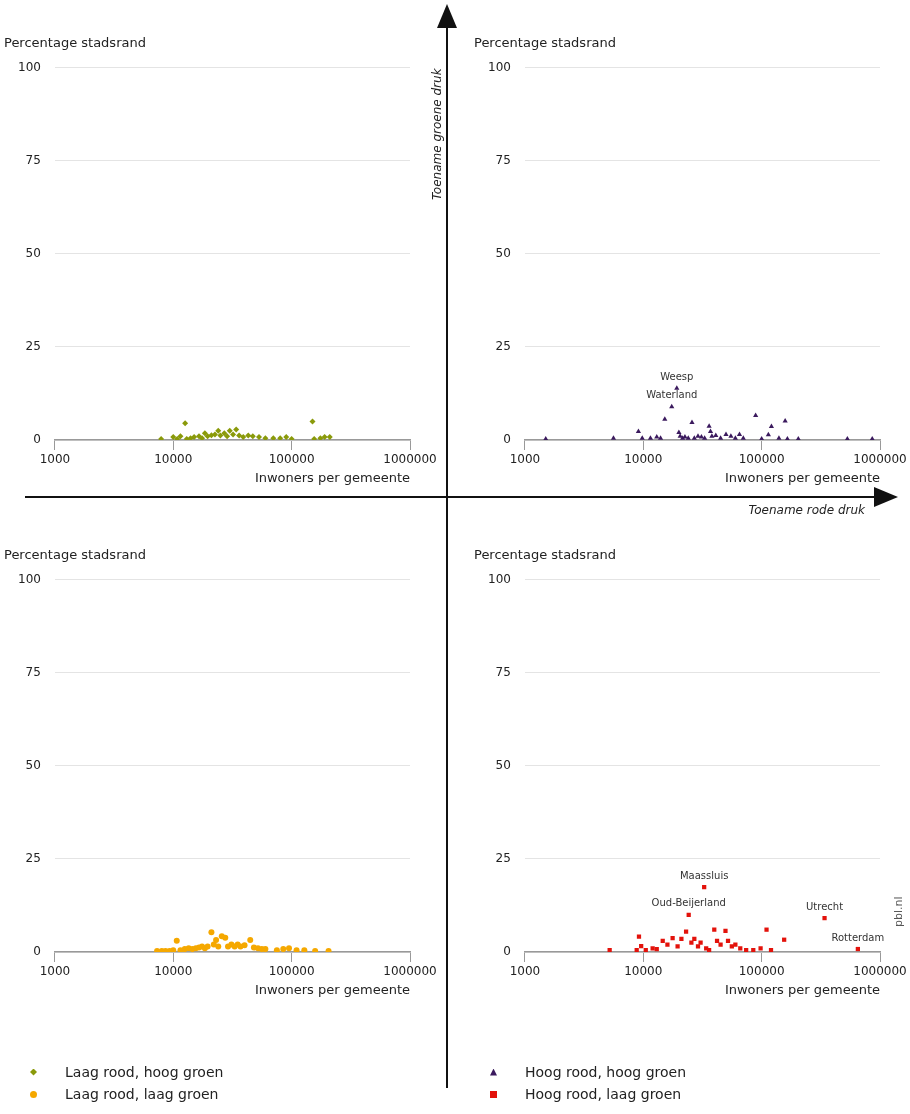  I want to click on annotation: Oud-Beijerland, so click(688, 903).